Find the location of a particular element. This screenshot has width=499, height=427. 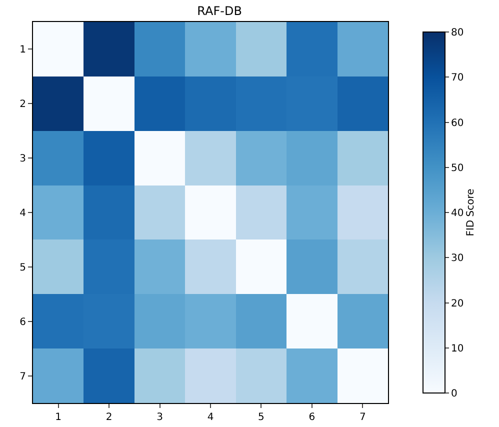

color-bar-label: 80 is located at coordinates (457, 33).